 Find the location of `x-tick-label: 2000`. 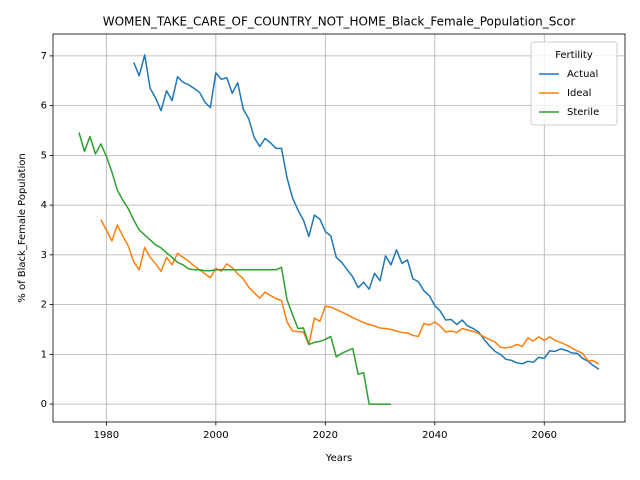

x-tick-label: 2000 is located at coordinates (215, 435).